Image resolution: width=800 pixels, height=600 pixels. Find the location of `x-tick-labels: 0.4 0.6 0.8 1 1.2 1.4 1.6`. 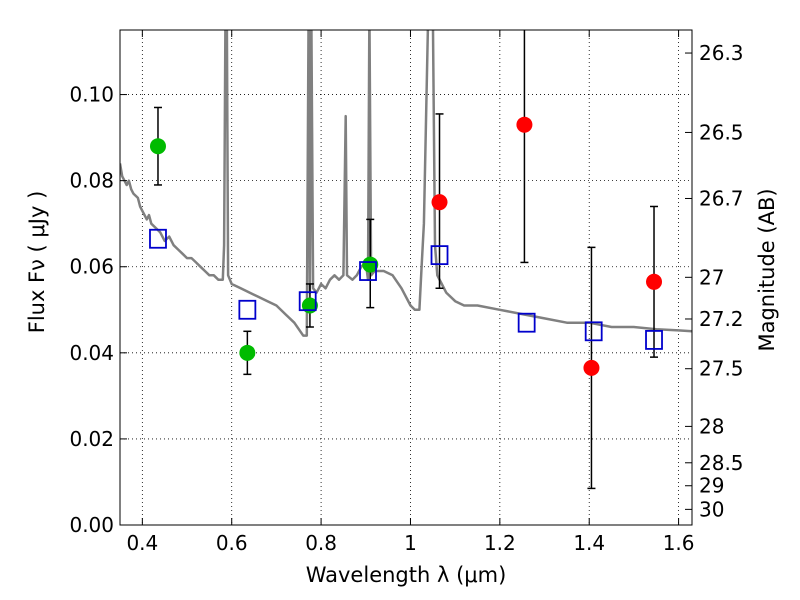

x-tick-labels: 0.4 0.6 0.8 1 1.2 1.4 1.6 is located at coordinates (410, 543).